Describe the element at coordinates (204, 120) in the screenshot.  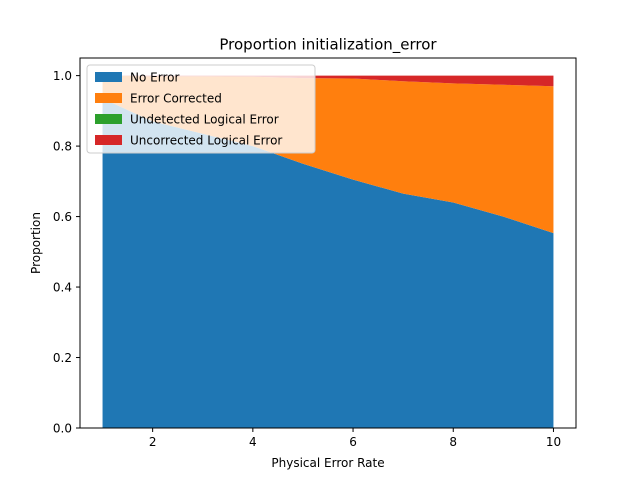
I see `legend-label-undetected-logical-error: Undetected Logical Error` at that location.